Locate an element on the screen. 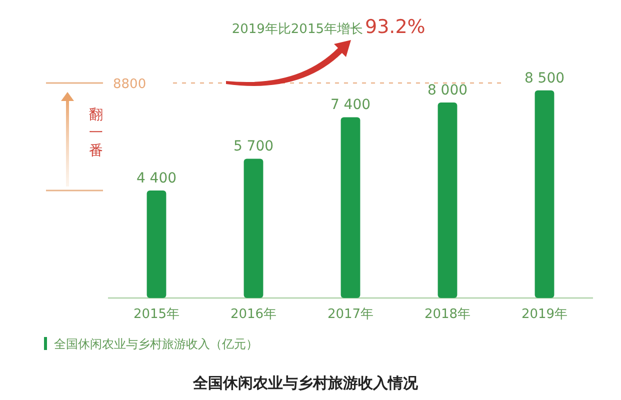 This screenshot has width=621, height=400. data-label: 5 700 is located at coordinates (253, 146).